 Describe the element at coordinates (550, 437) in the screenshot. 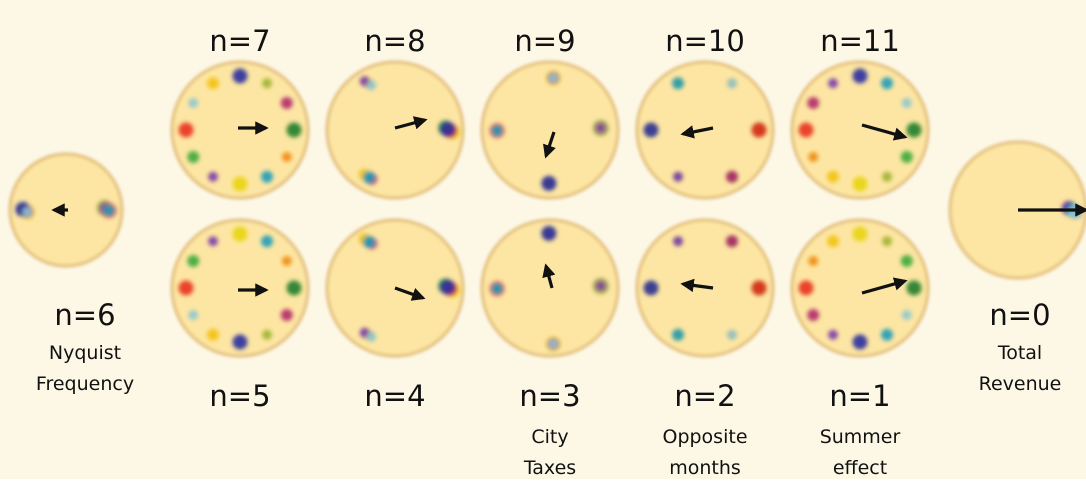

I see `caption-3-line1: City` at that location.